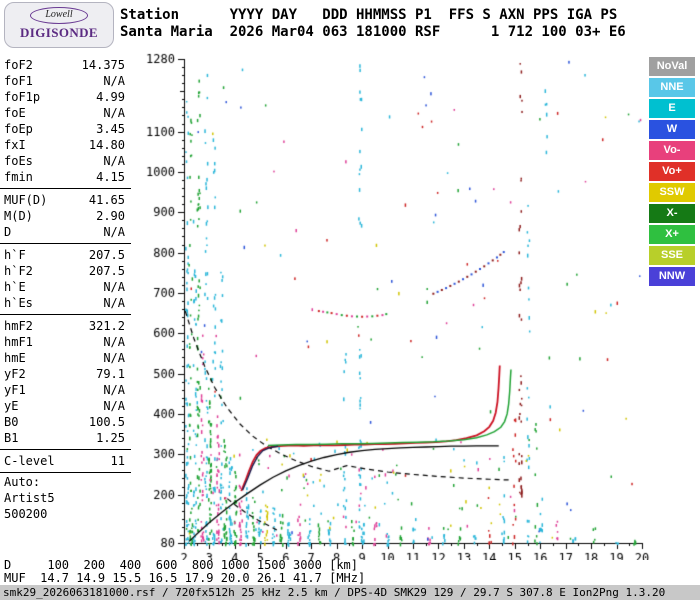  Describe the element at coordinates (65, 287) in the screenshot. I see `param-he: h`E N/A` at that location.